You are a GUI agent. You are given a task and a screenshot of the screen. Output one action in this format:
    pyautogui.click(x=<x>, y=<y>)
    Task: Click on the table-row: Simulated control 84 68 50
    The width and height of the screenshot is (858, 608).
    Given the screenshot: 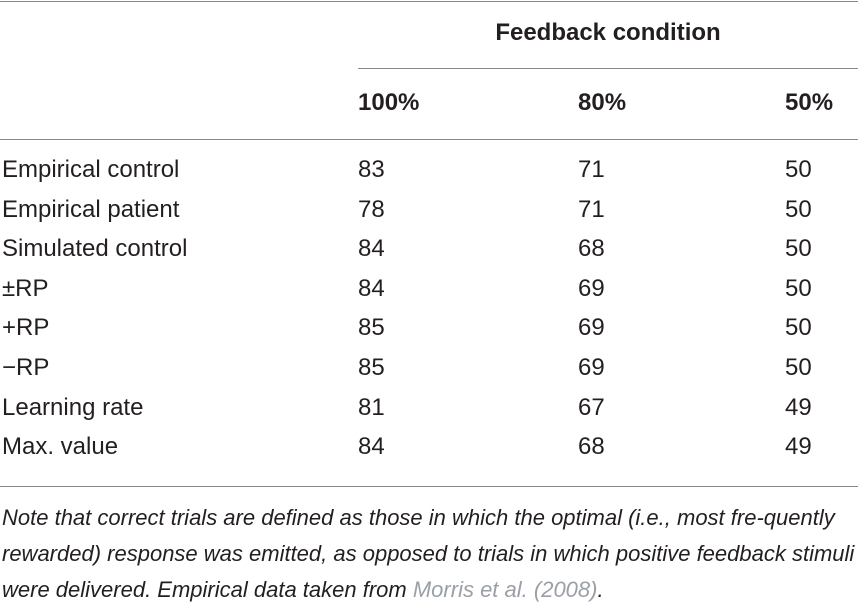 What is the action you would take?
    pyautogui.click(x=429, y=254)
    